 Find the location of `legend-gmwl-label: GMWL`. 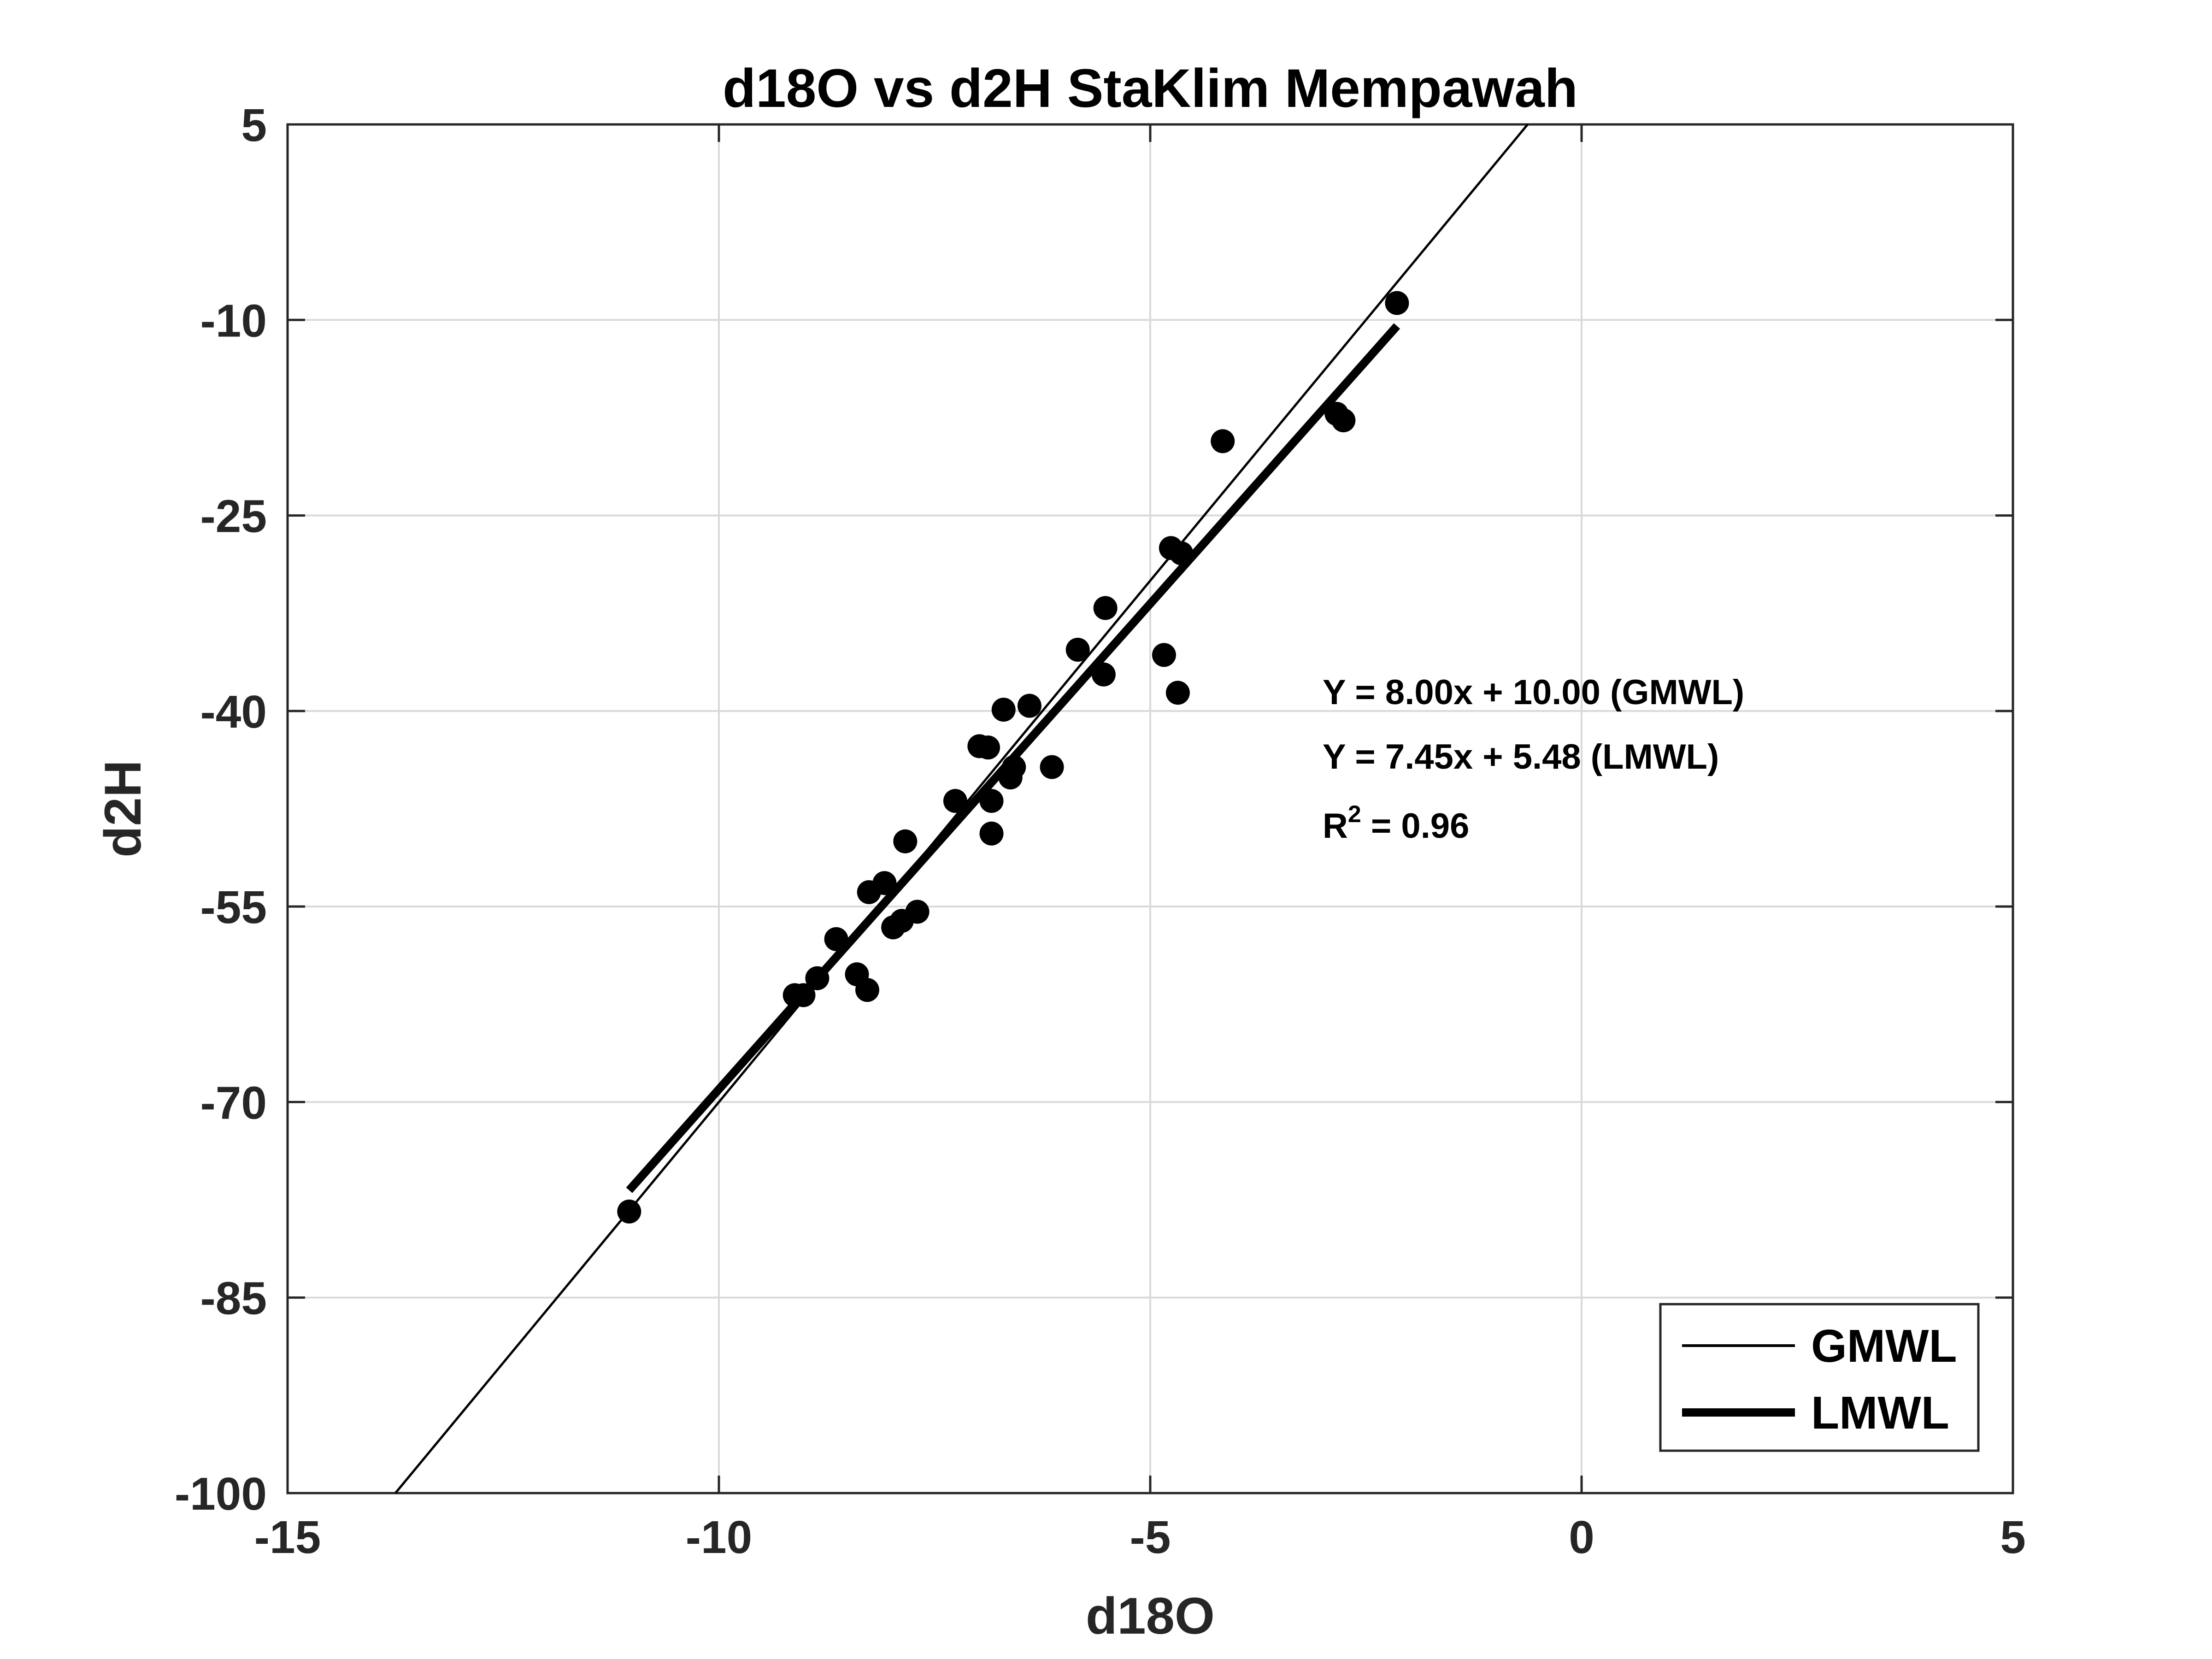

legend-gmwl-label: GMWL is located at coordinates (1884, 1346).